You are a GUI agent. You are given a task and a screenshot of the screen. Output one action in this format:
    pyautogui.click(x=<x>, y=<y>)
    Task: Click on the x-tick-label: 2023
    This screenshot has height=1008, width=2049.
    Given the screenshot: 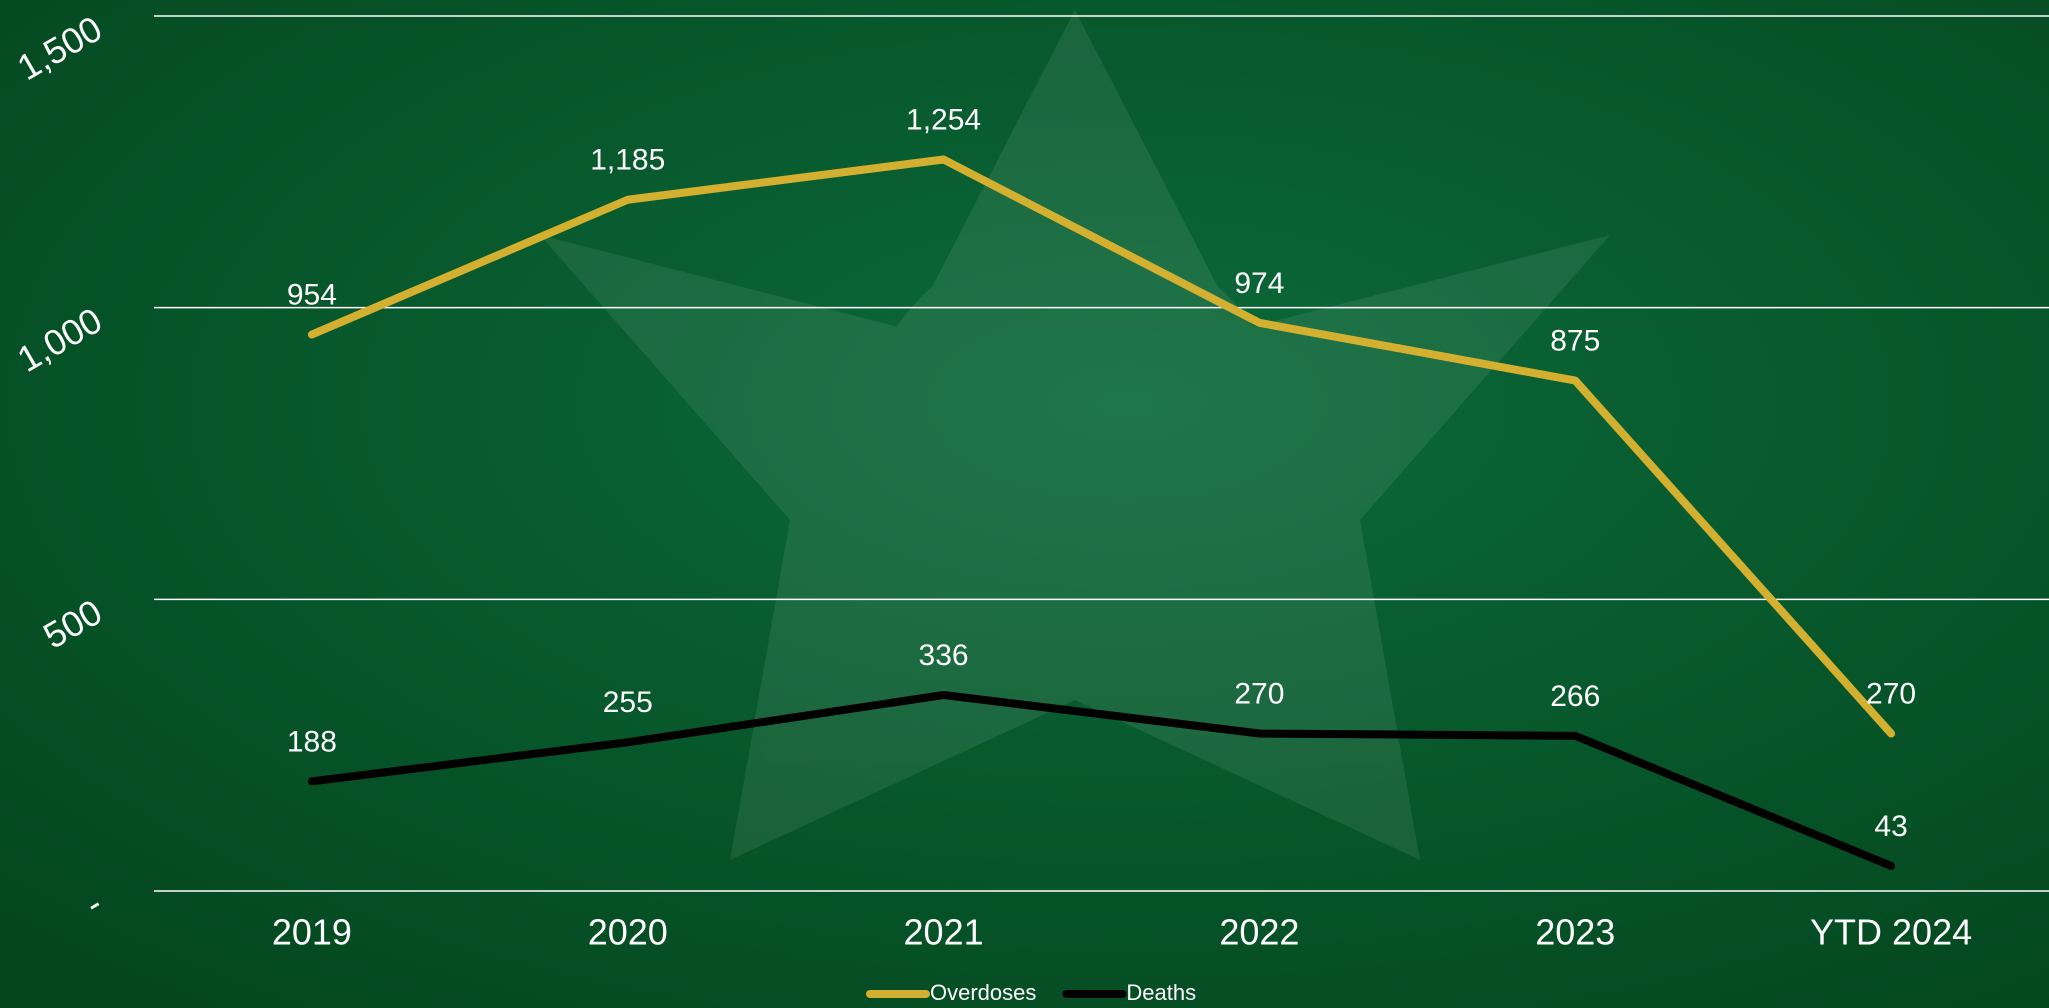 What is the action you would take?
    pyautogui.click(x=1575, y=932)
    